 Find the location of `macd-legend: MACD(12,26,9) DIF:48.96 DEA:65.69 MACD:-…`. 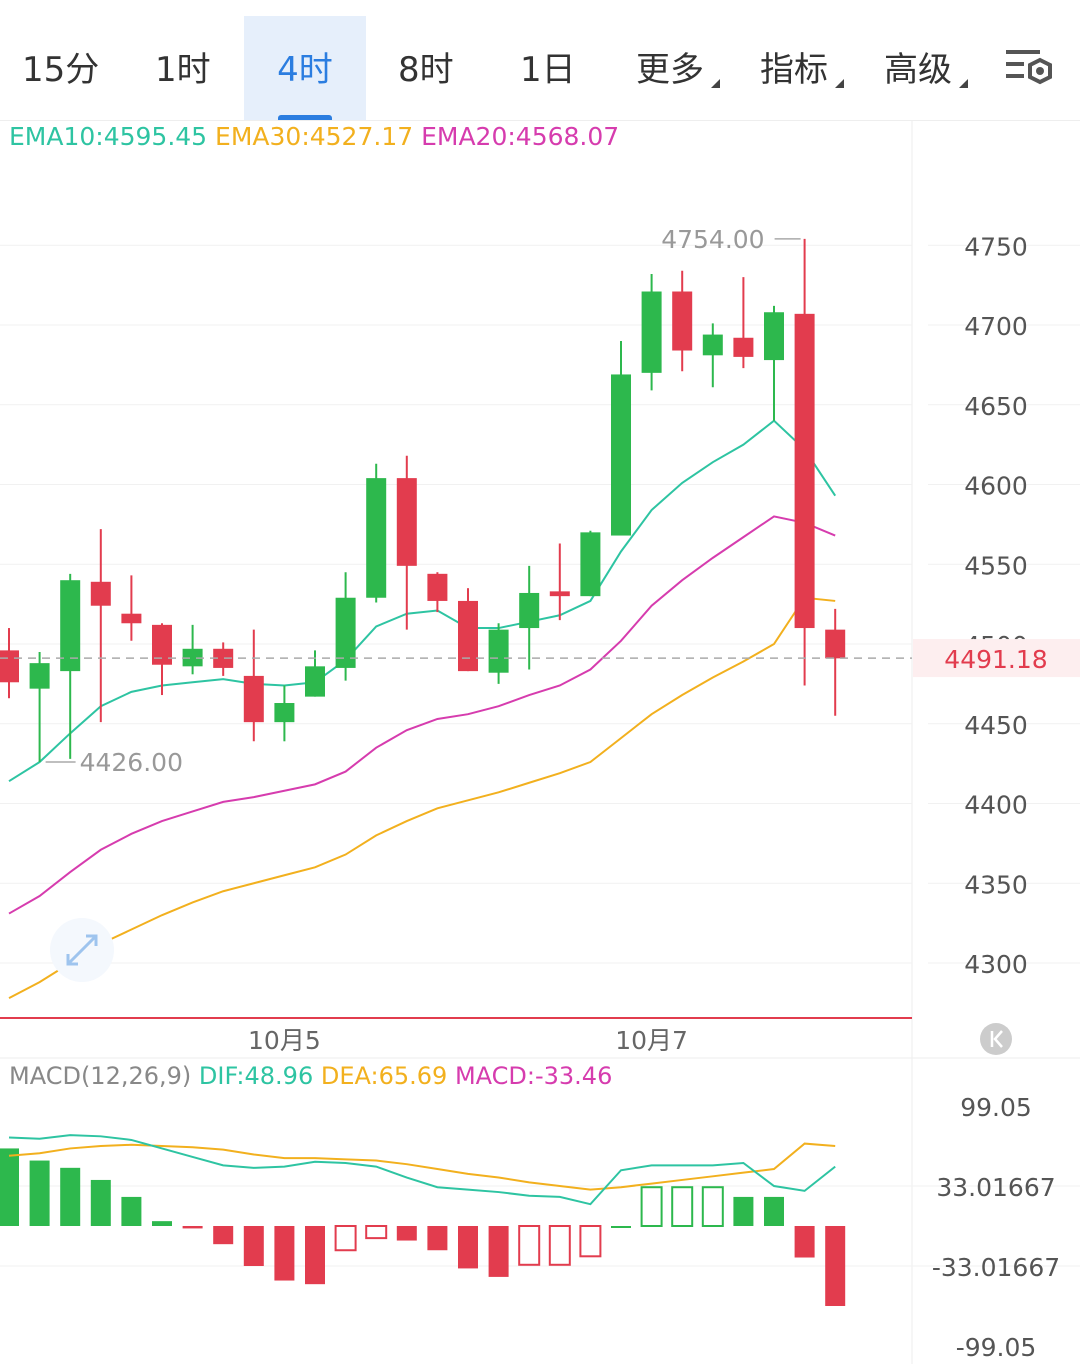

macd-legend: MACD(12,26,9) DIF:48.96 DEA:65.69 MACD:-… is located at coordinates (310, 1076).